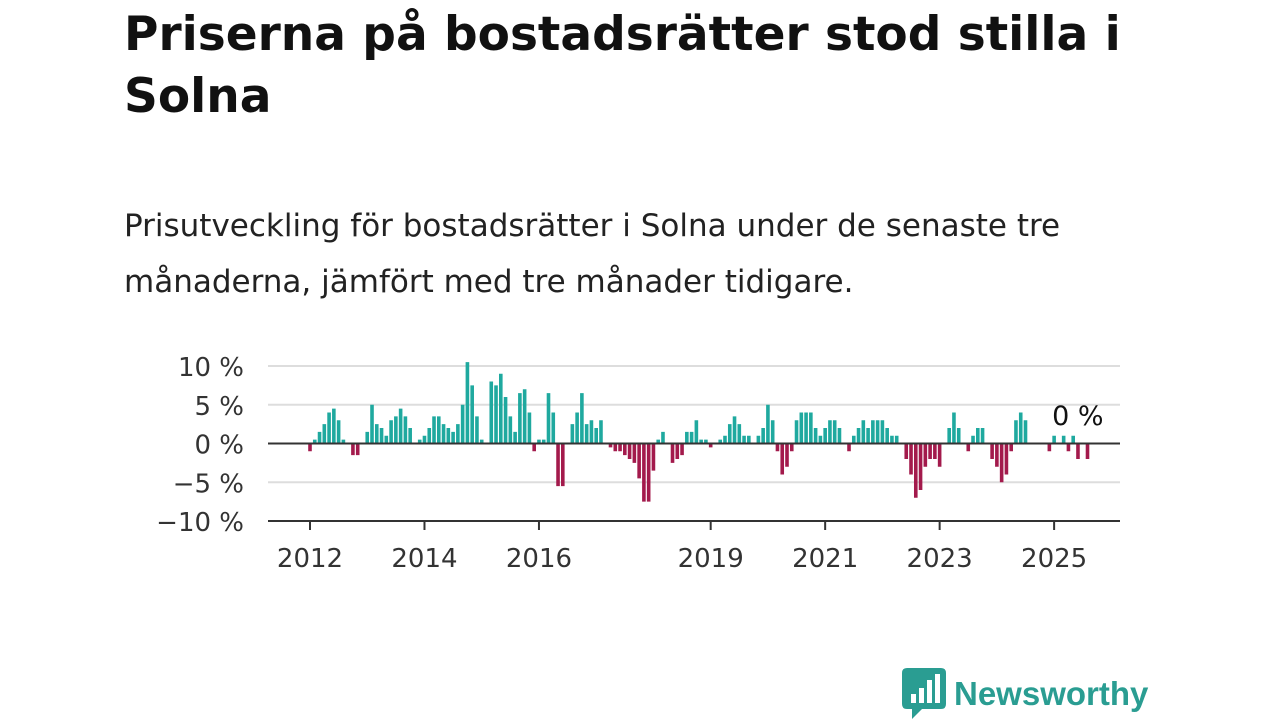 The height and width of the screenshot is (720, 1280). I want to click on y-tick-label: 10 %, so click(211, 368).